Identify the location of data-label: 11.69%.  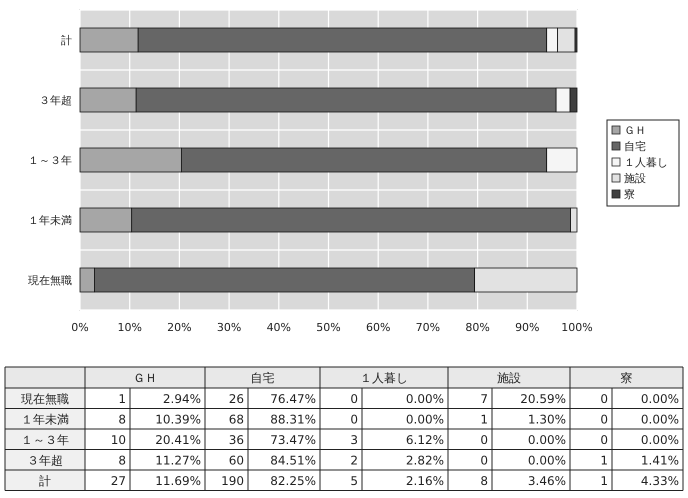
(178, 481).